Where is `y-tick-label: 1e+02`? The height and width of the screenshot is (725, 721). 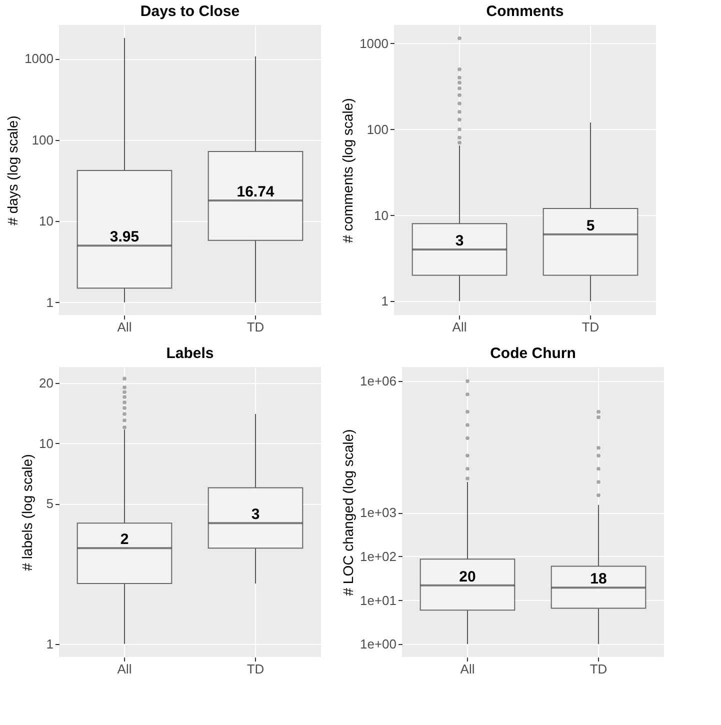 y-tick-label: 1e+02 is located at coordinates (378, 556).